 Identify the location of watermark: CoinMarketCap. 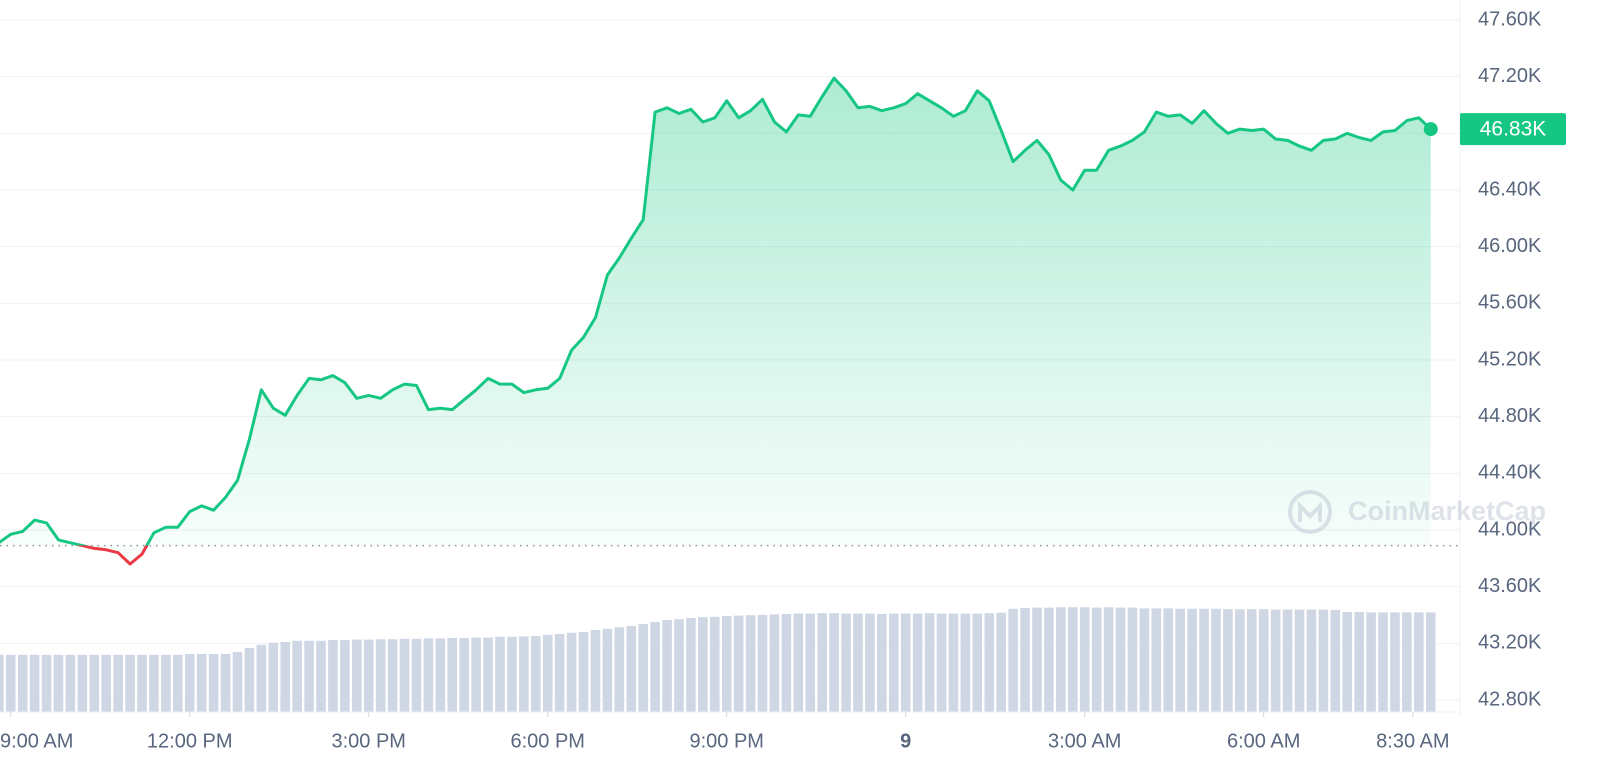
(1417, 512).